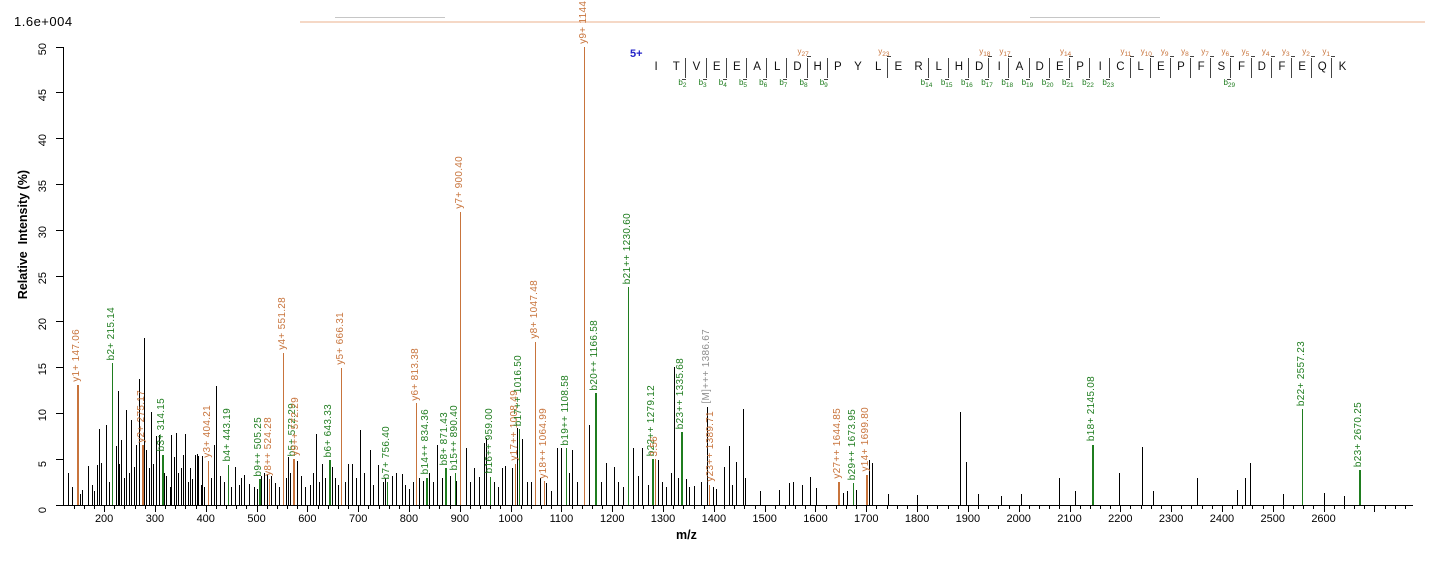 This screenshot has height=562, width=1436. I want to click on peak-label: y9++ 572.29, so click(296, 427).